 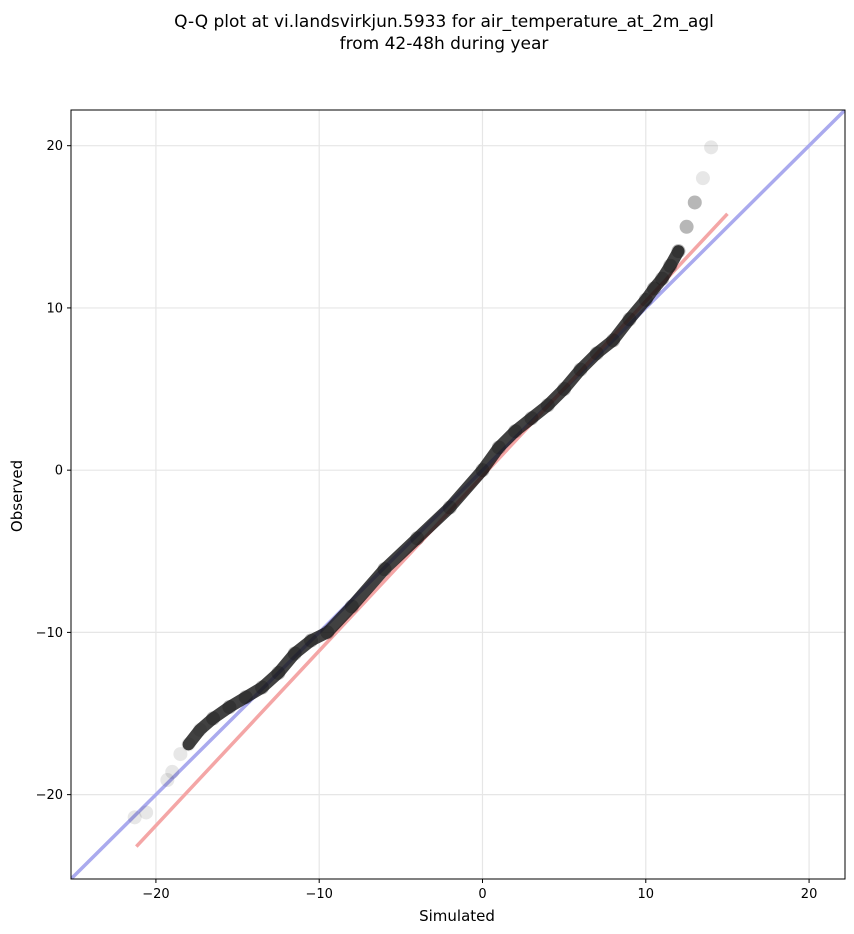 I want to click on chart-title-line-2: from 42-48h during year, so click(x=444, y=44).